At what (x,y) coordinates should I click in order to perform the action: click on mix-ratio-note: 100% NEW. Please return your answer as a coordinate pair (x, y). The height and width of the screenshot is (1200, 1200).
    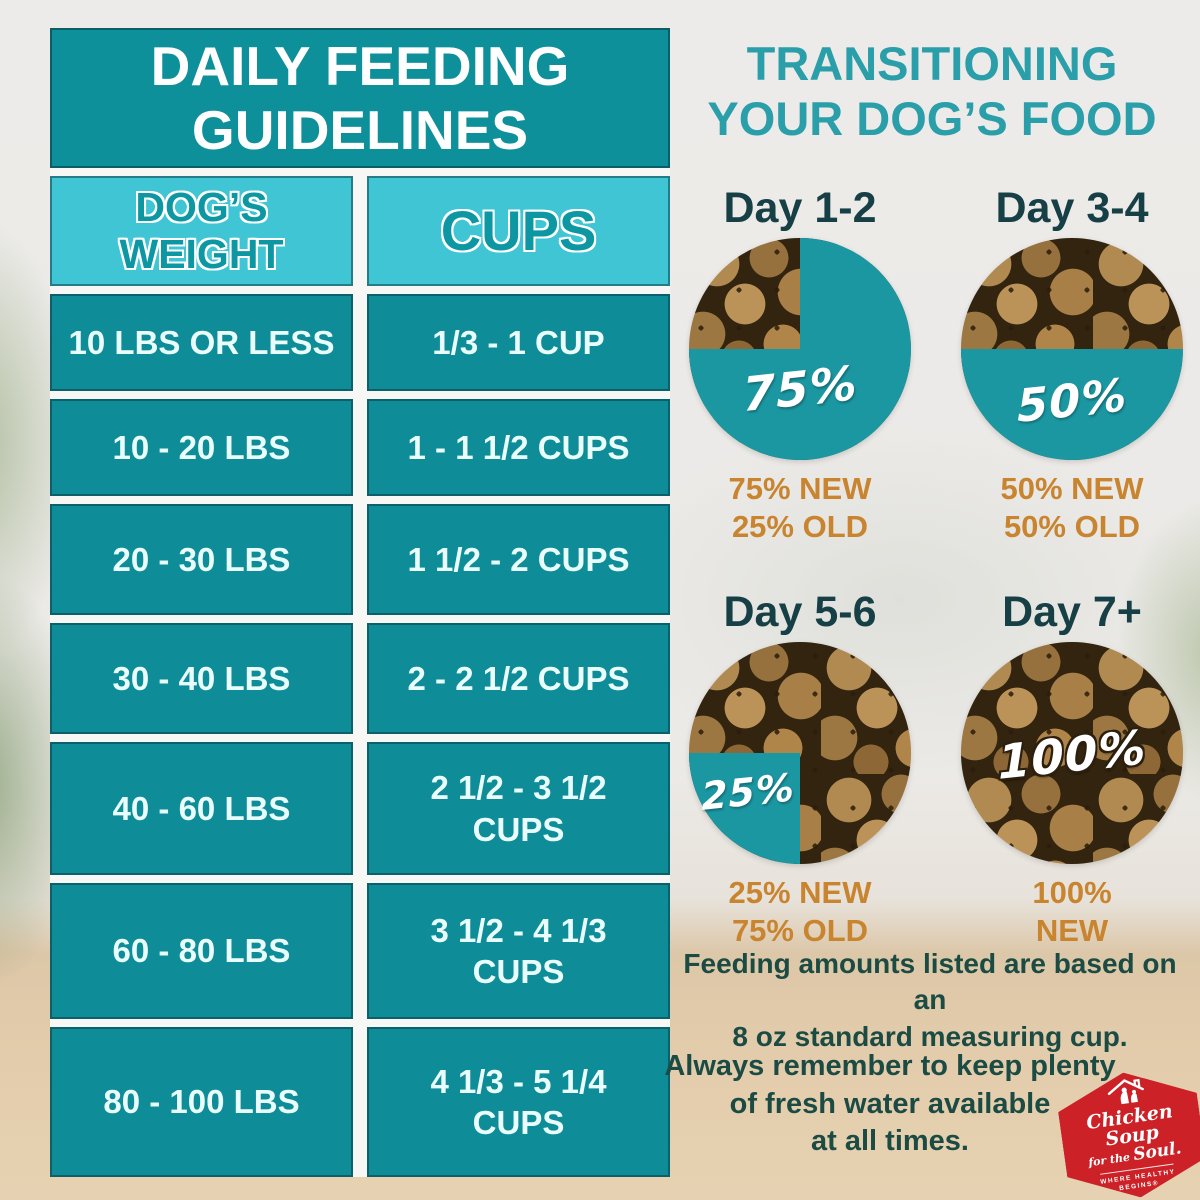
    Looking at the image, I should click on (1072, 912).